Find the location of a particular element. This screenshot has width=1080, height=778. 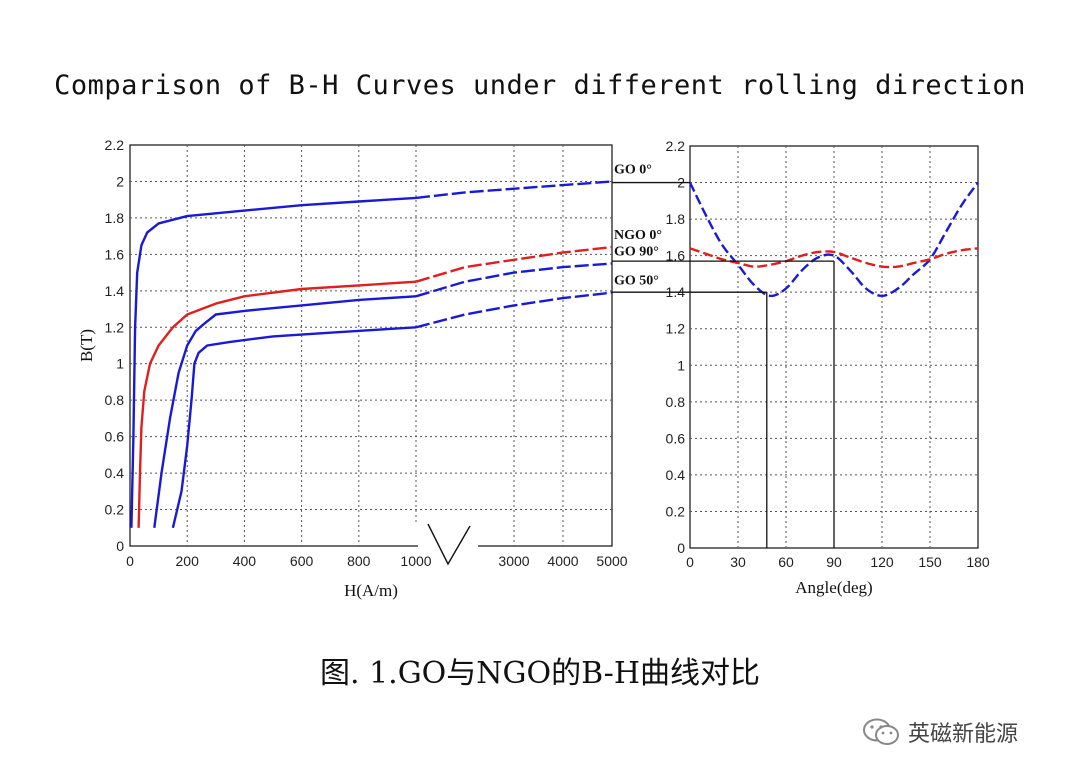

series-label: GO 50° is located at coordinates (636, 281).